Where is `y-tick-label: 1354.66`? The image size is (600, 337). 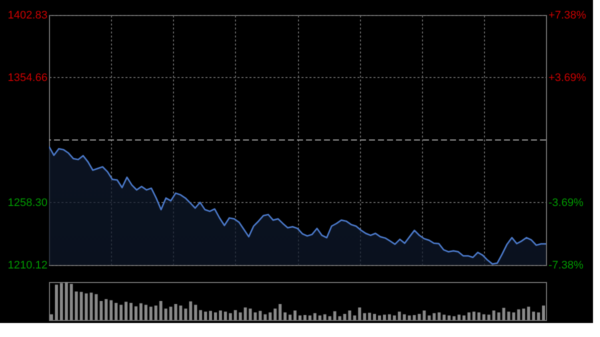
y-tick-label: 1354.66 is located at coordinates (28, 78).